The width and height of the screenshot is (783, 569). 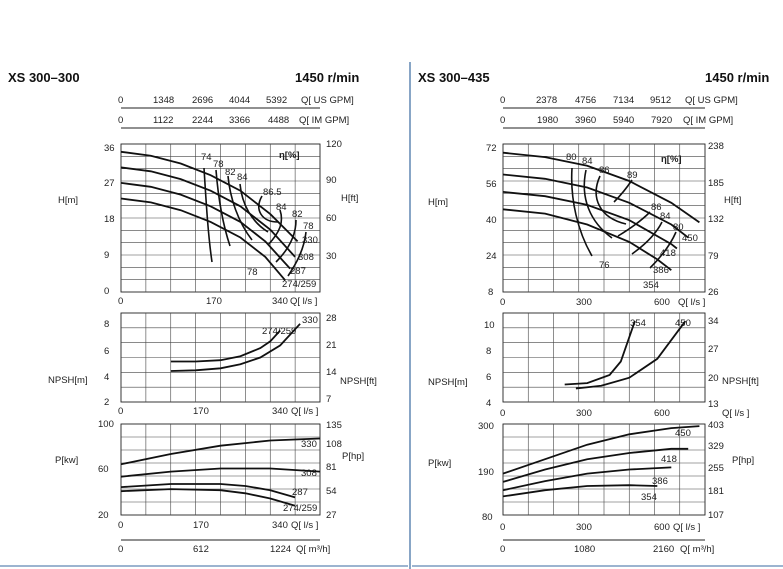 I want to click on y-tick: 24, so click(x=491, y=256).